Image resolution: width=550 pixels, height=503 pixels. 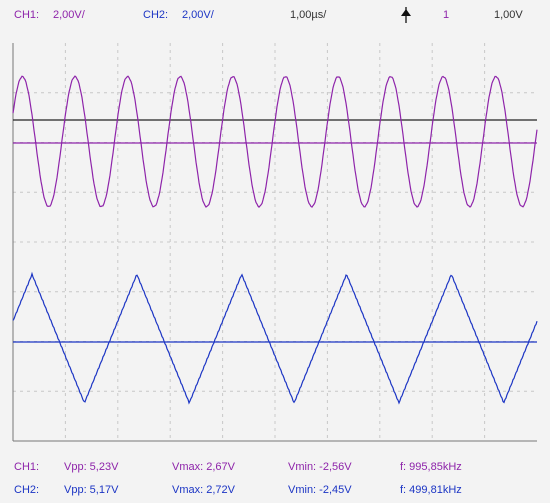 What do you see at coordinates (69, 15) in the screenshot?
I see `ch1-scale: 2,00V/` at bounding box center [69, 15].